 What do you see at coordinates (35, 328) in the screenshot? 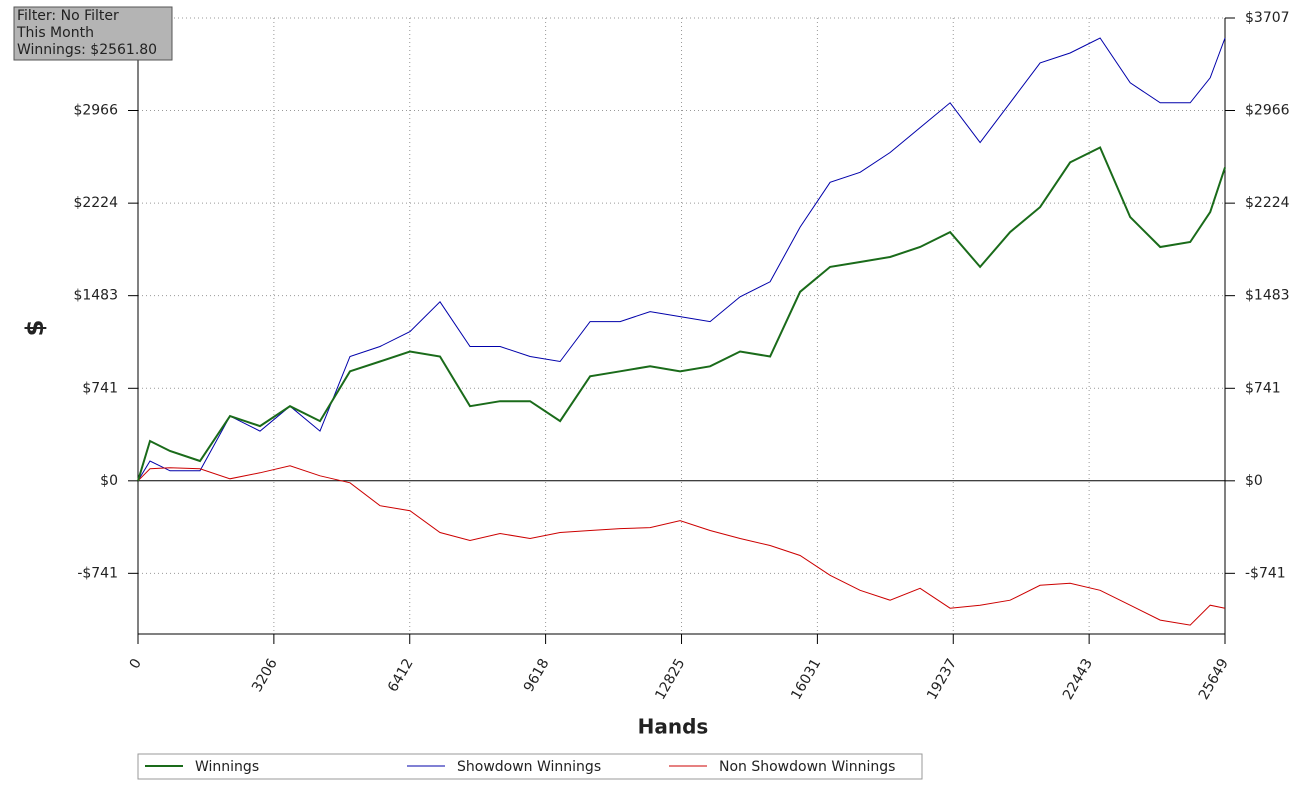
I see `y-axis-label: $` at bounding box center [35, 328].